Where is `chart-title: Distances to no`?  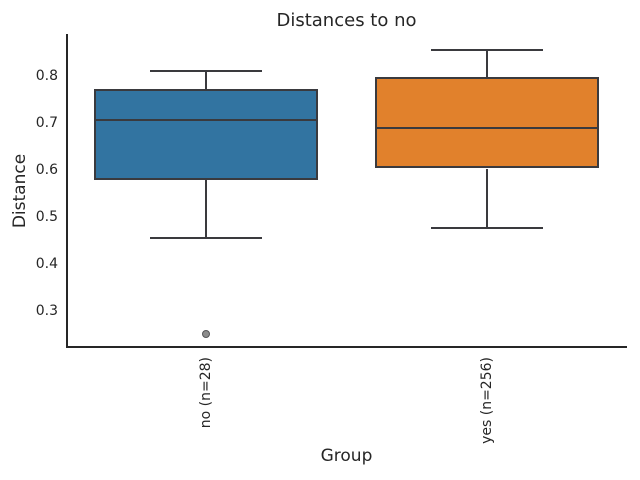
chart-title: Distances to no is located at coordinates (346, 20).